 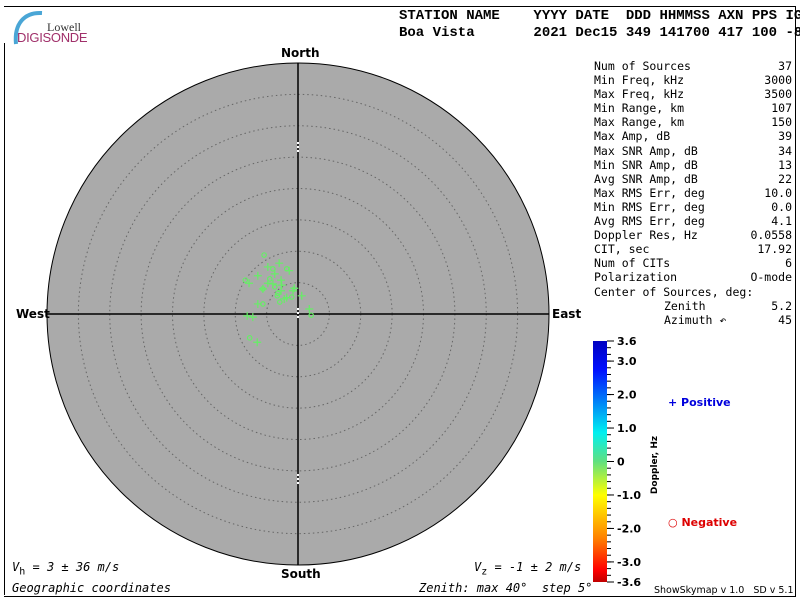 I want to click on stat-row: CIT, sec 17.92, so click(x=693, y=249).